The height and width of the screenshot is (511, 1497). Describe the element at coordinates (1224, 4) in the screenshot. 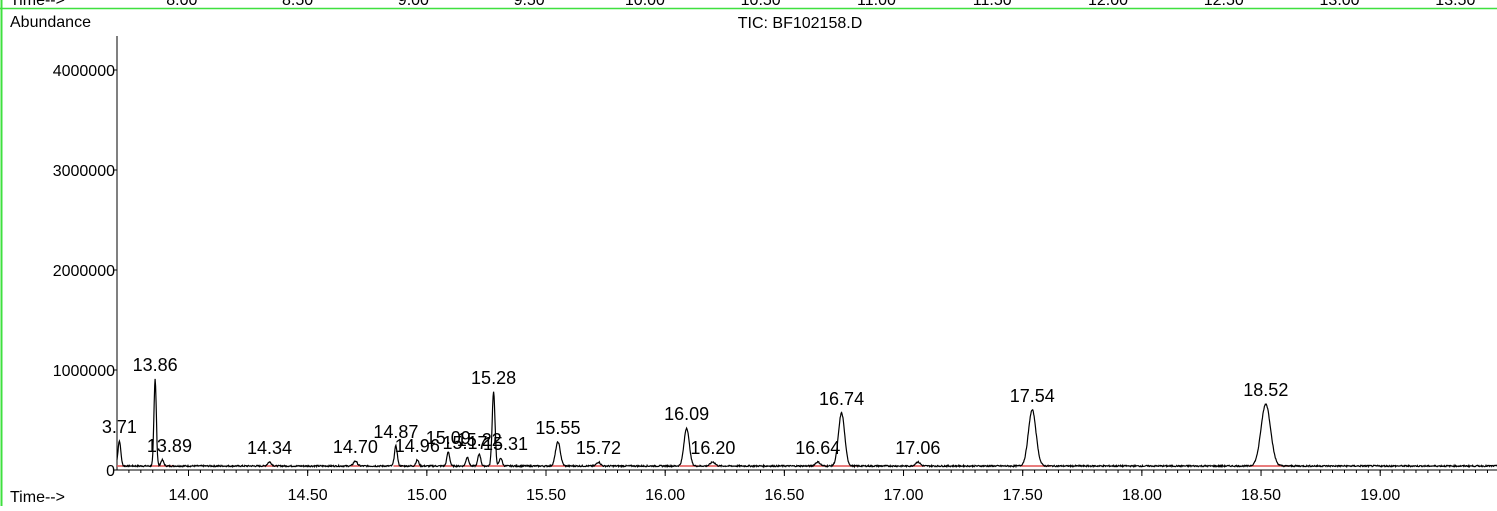

I see `upper-tick-label: 12.50` at that location.